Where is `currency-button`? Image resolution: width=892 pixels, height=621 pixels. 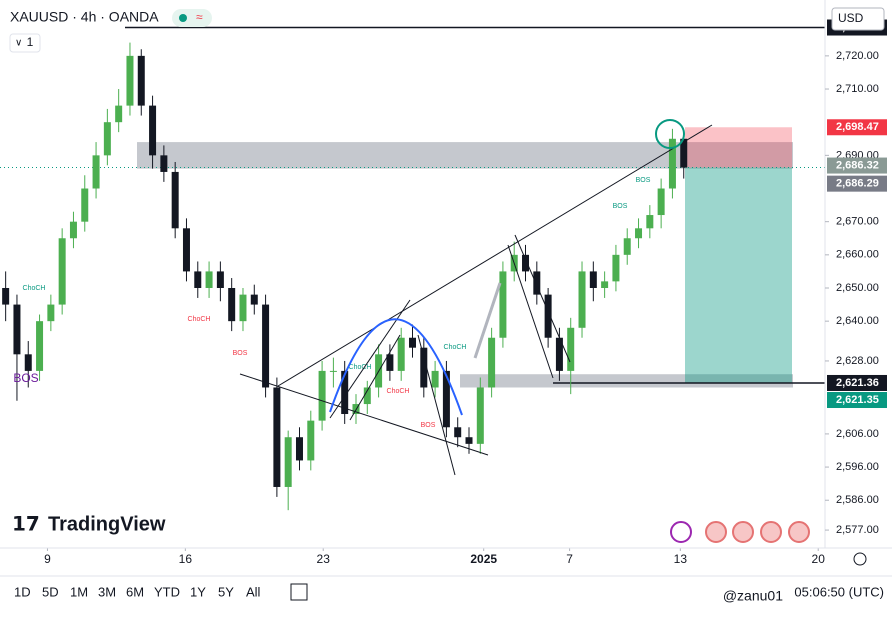 currency-button is located at coordinates (858, 19).